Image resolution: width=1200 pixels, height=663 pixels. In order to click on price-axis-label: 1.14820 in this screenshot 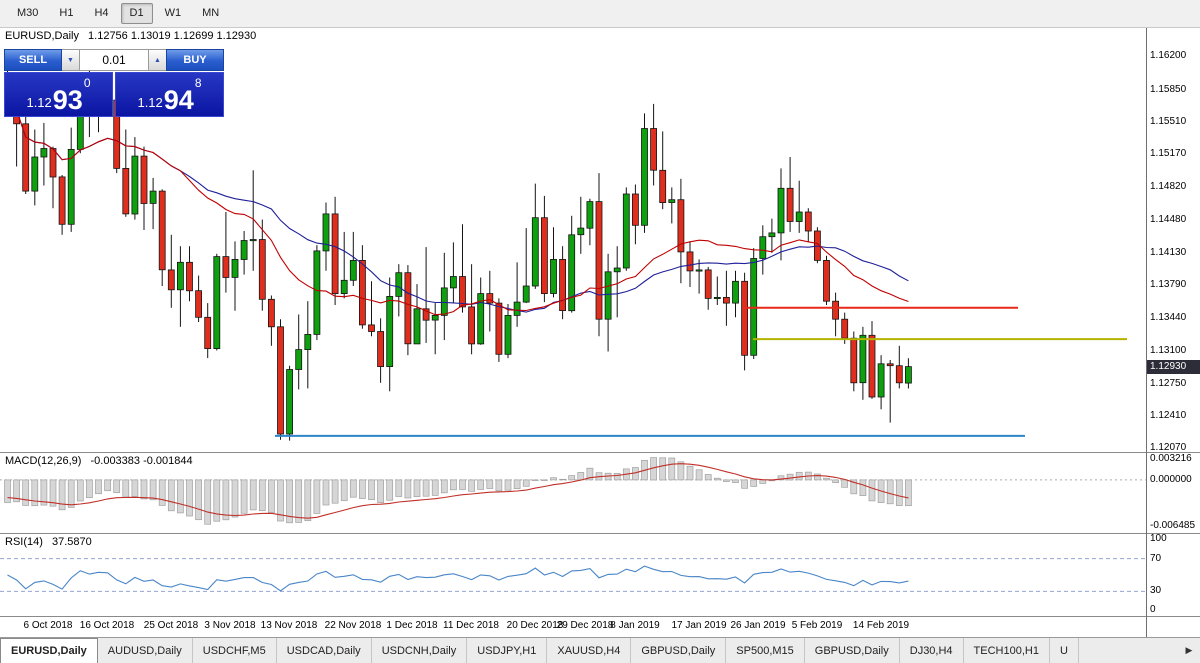, I will do `click(1168, 186)`.